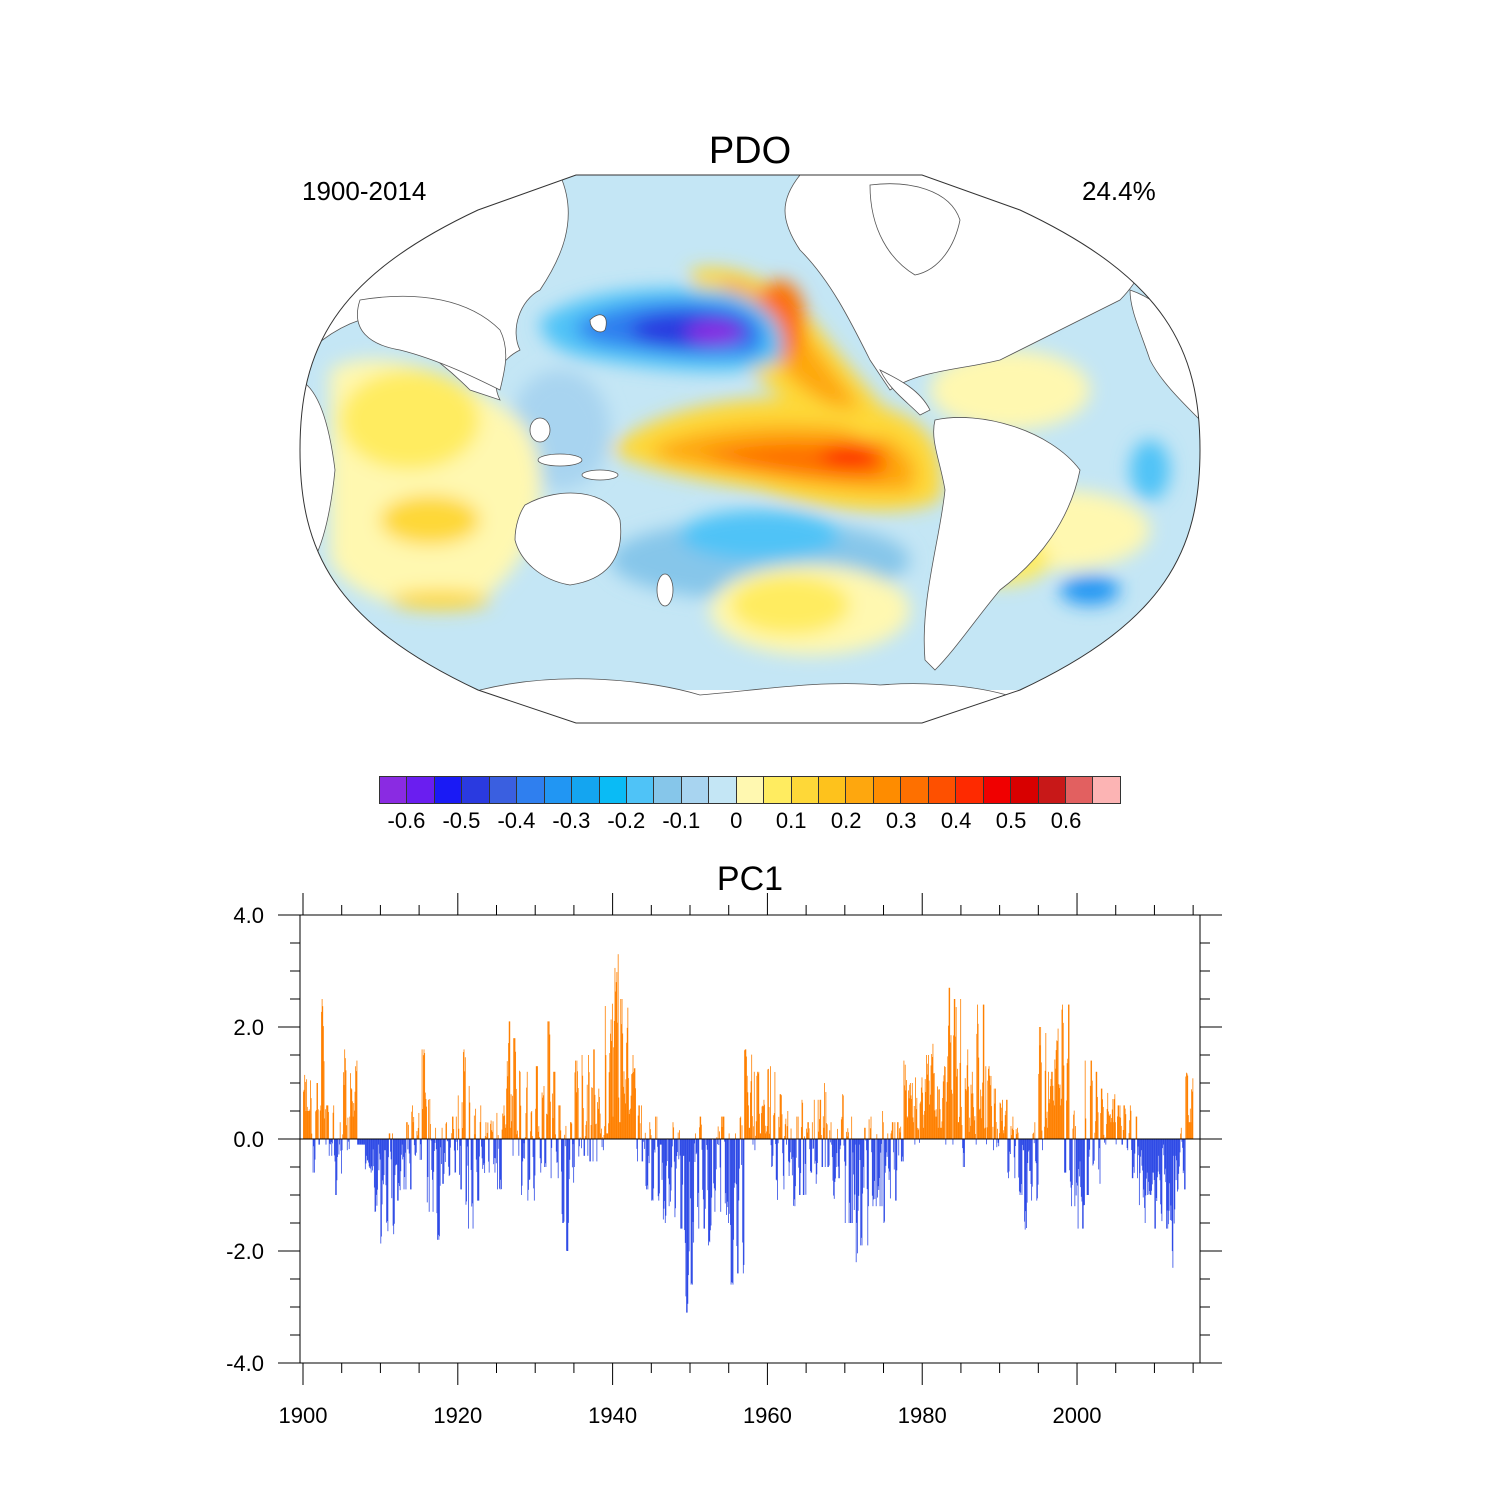  What do you see at coordinates (681, 820) in the screenshot?
I see `colorbar-tick-label: -0.1` at bounding box center [681, 820].